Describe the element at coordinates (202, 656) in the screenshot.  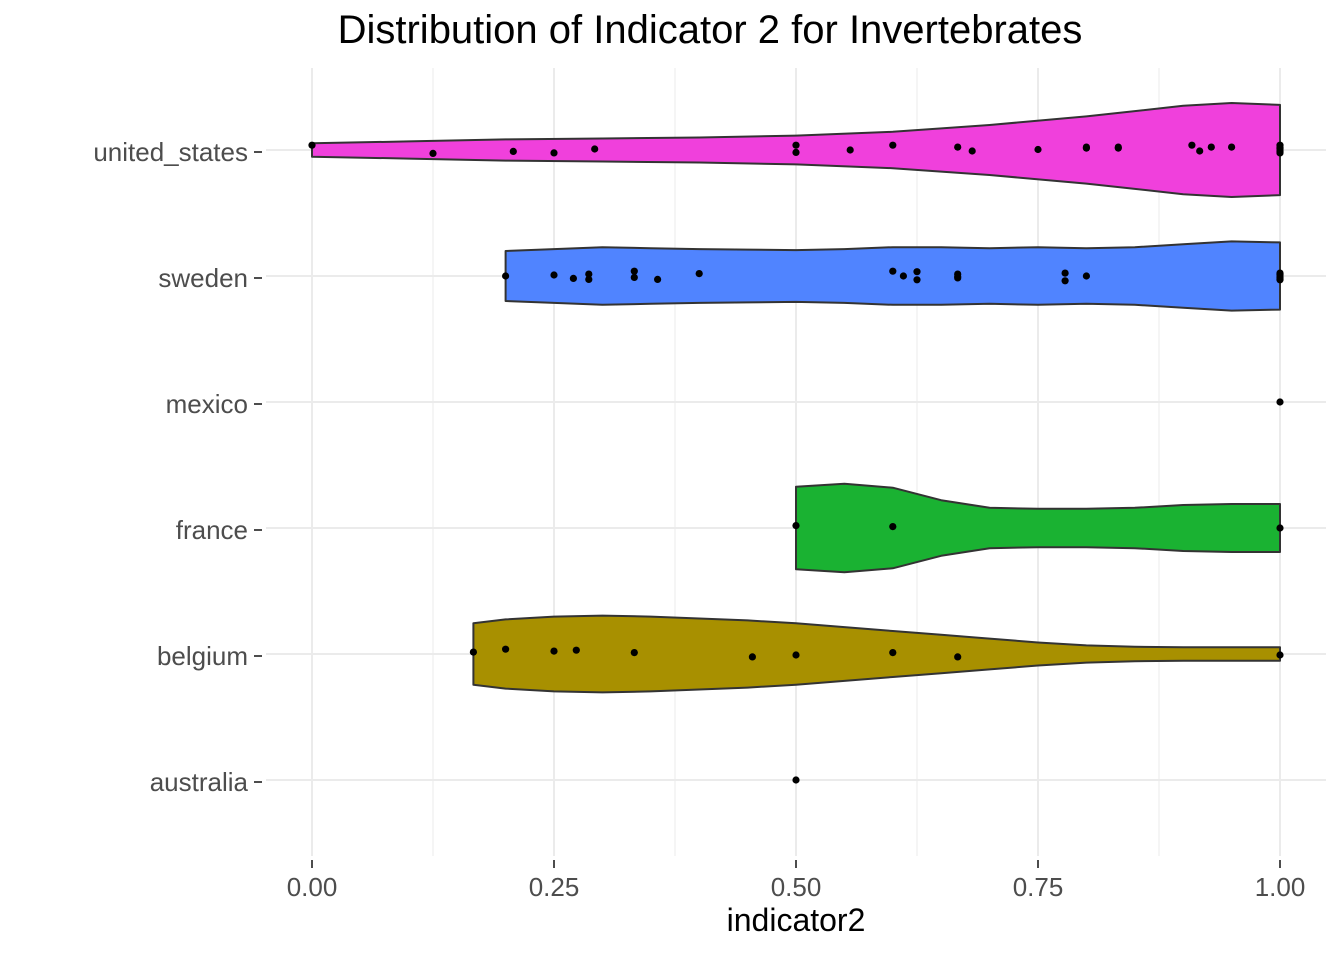
I see `y-tick-label: belgium` at that location.